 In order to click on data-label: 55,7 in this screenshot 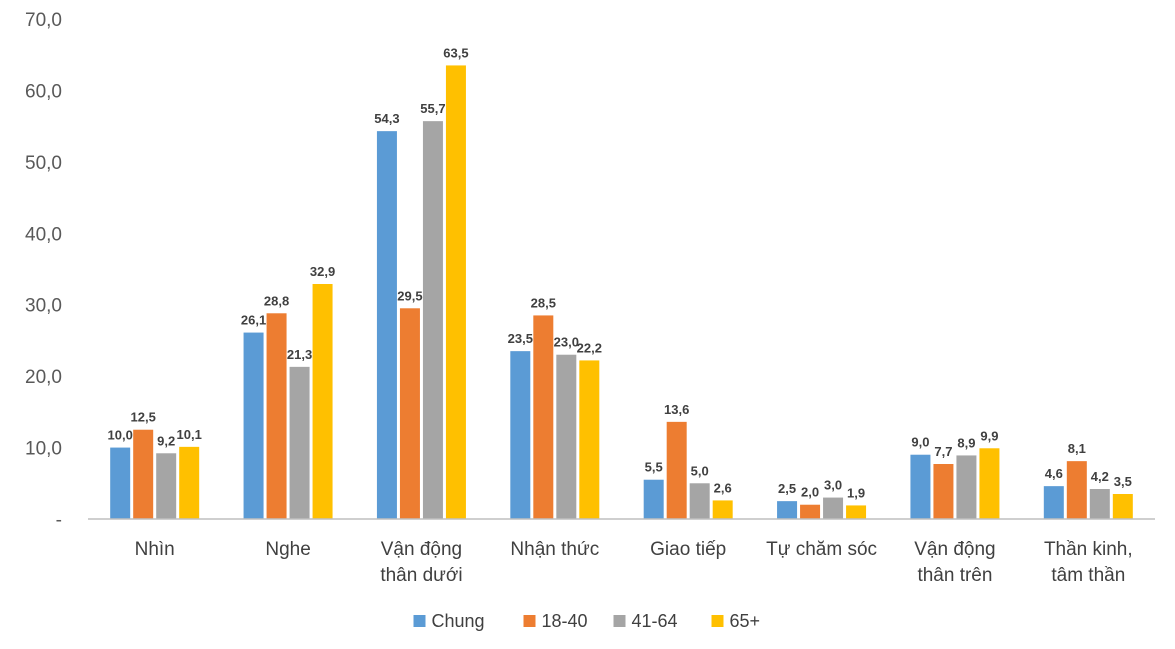, I will do `click(432, 108)`.